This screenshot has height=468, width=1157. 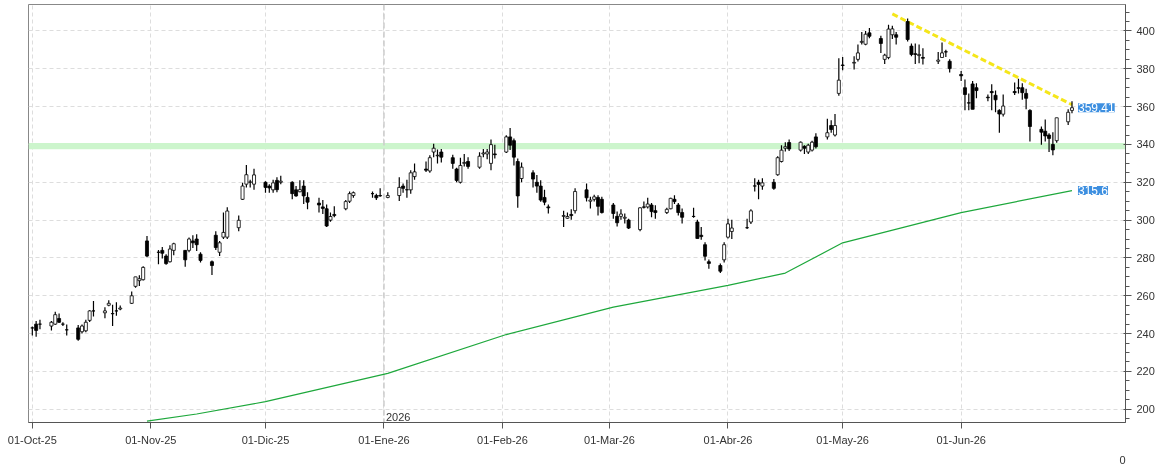 I want to click on x-tick-label: 01-Oct-25, so click(x=32, y=439).